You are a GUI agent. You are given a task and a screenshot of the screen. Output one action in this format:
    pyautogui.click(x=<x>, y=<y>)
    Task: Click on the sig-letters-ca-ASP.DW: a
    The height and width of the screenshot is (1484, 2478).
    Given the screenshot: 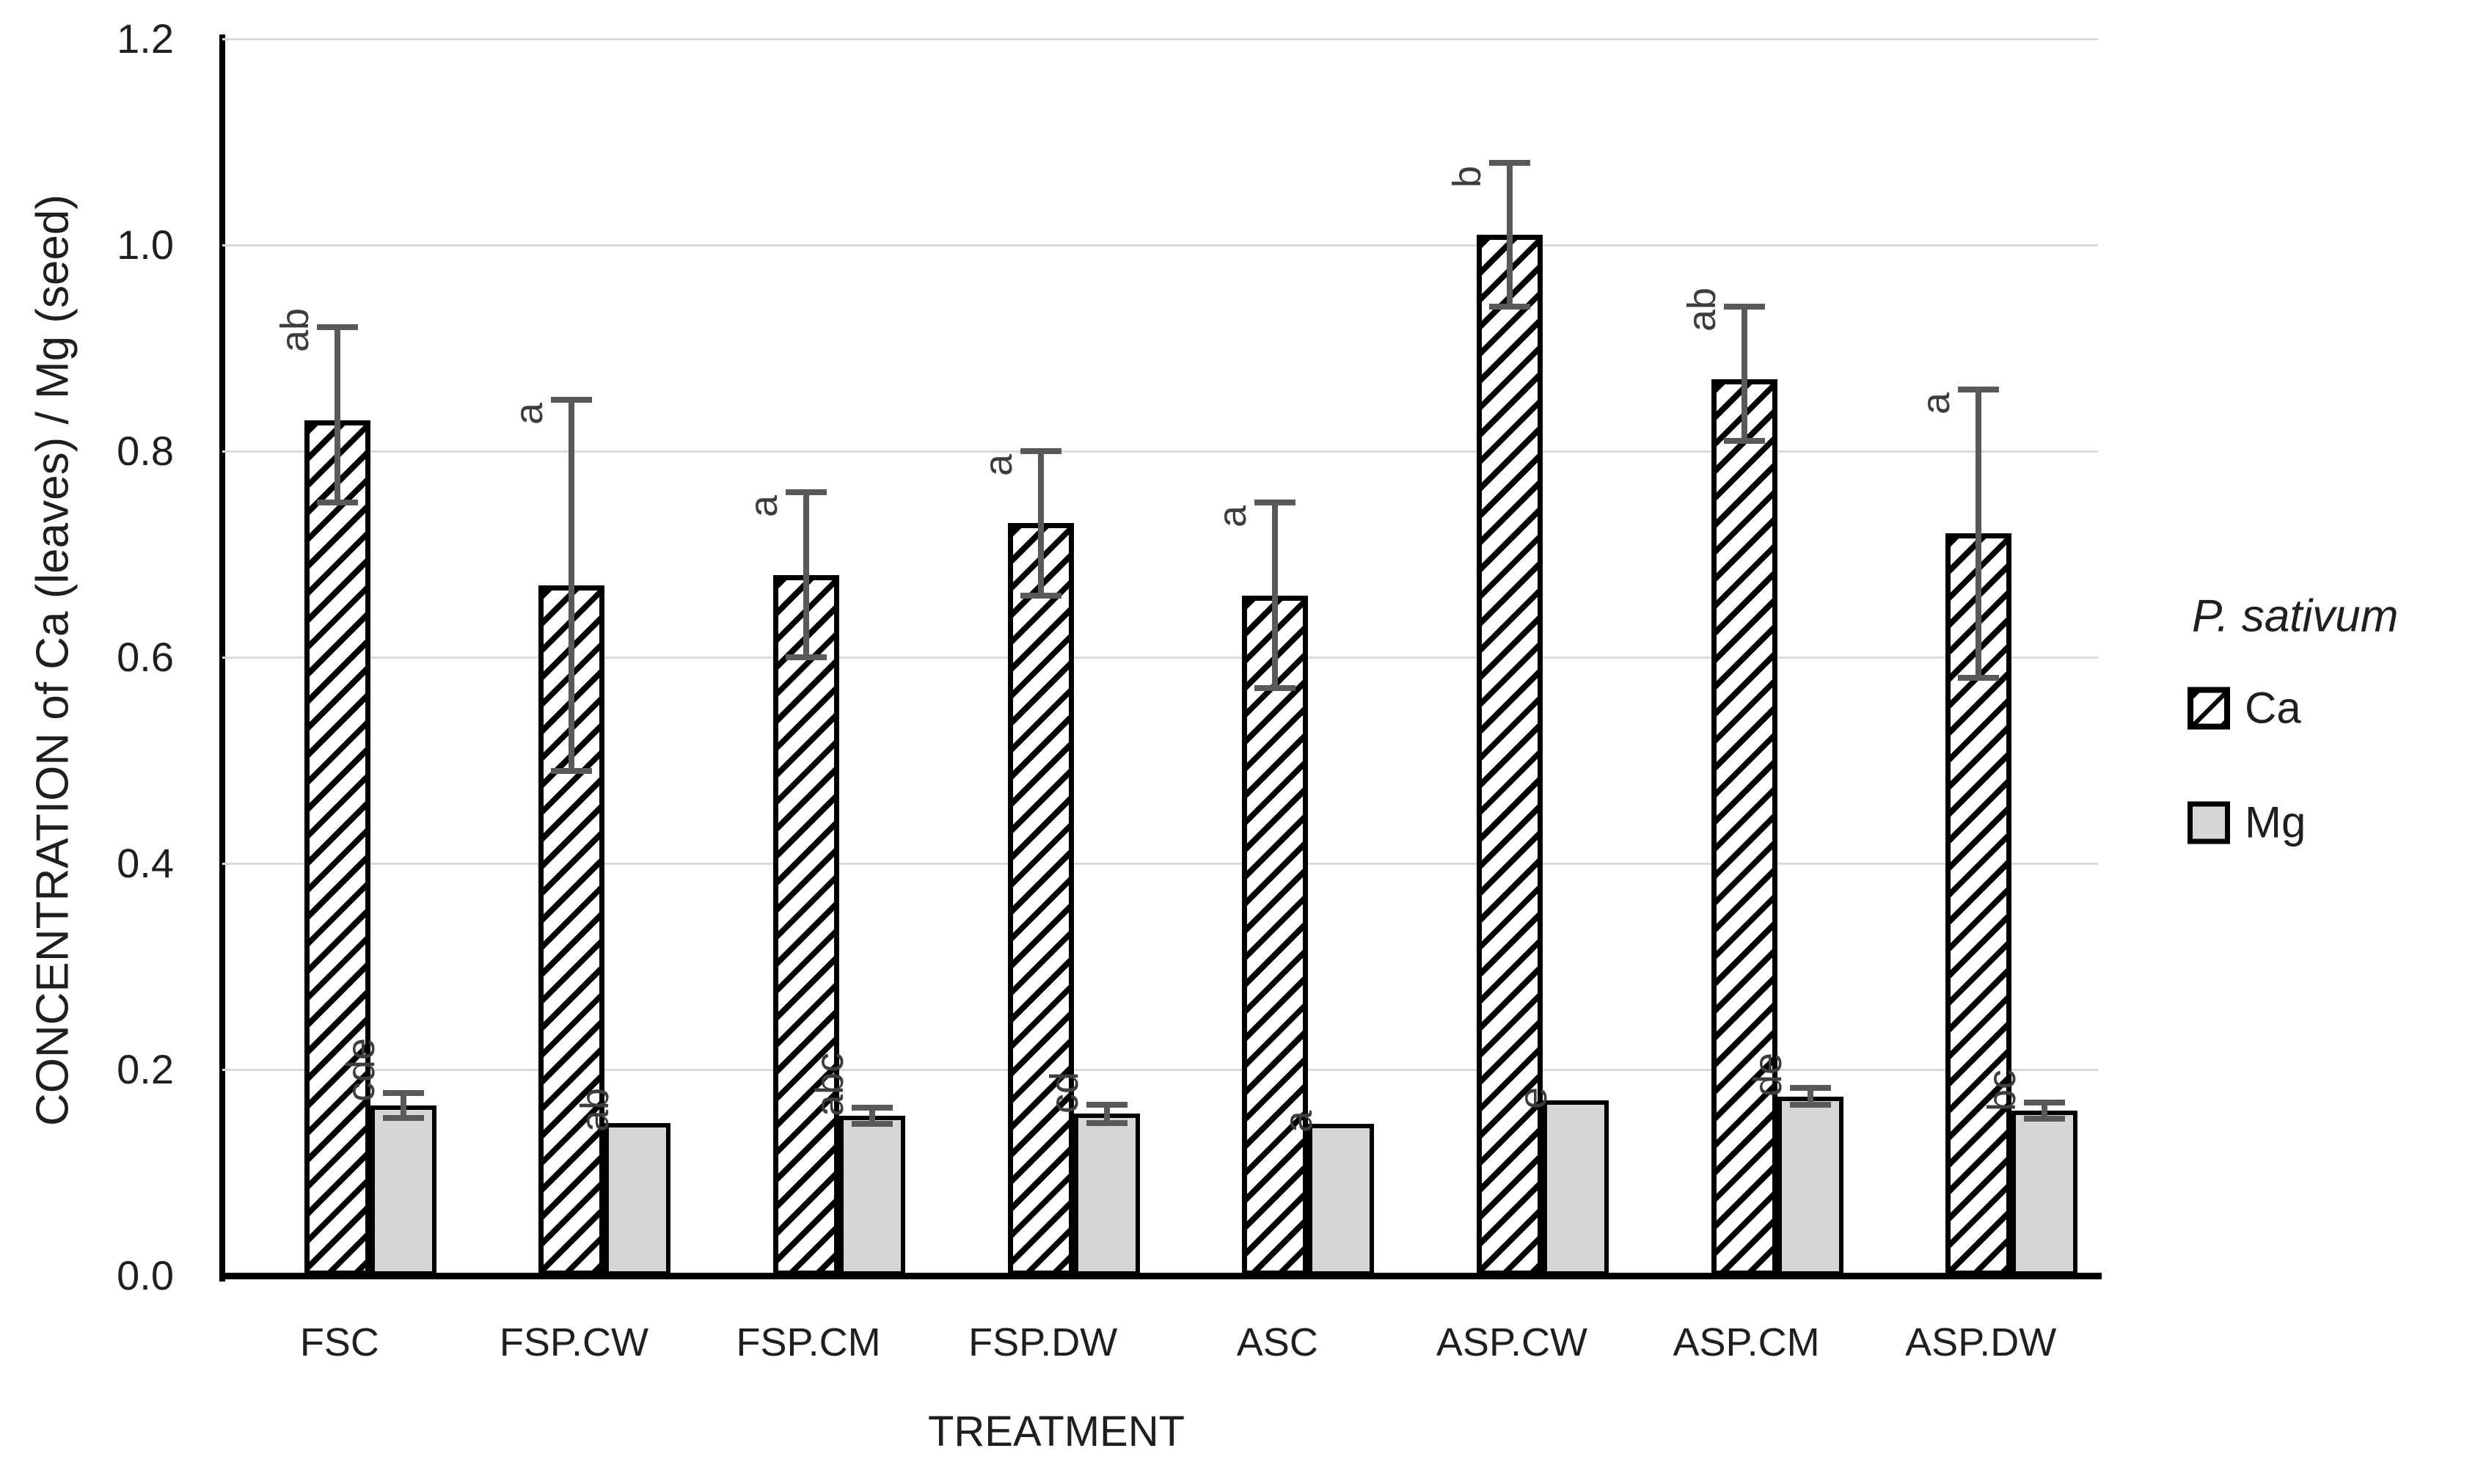 What is the action you would take?
    pyautogui.click(x=1936, y=403)
    